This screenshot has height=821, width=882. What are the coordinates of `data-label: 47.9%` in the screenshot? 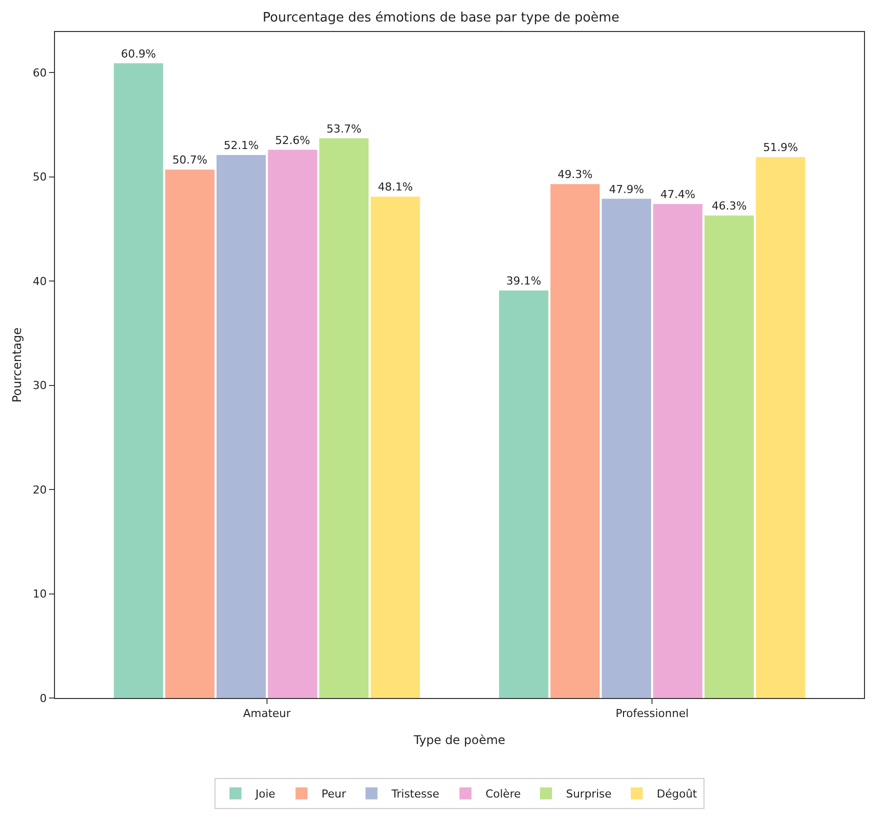 It's located at (626, 189).